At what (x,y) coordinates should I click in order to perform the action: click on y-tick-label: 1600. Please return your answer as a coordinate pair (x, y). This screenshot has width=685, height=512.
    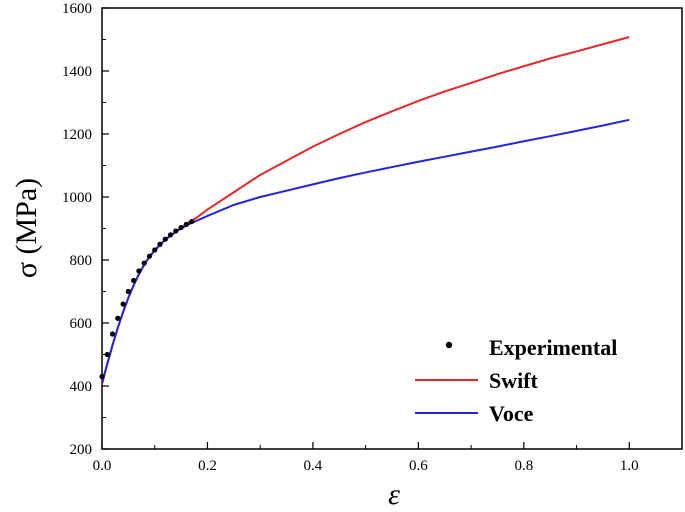
    Looking at the image, I should click on (77, 9).